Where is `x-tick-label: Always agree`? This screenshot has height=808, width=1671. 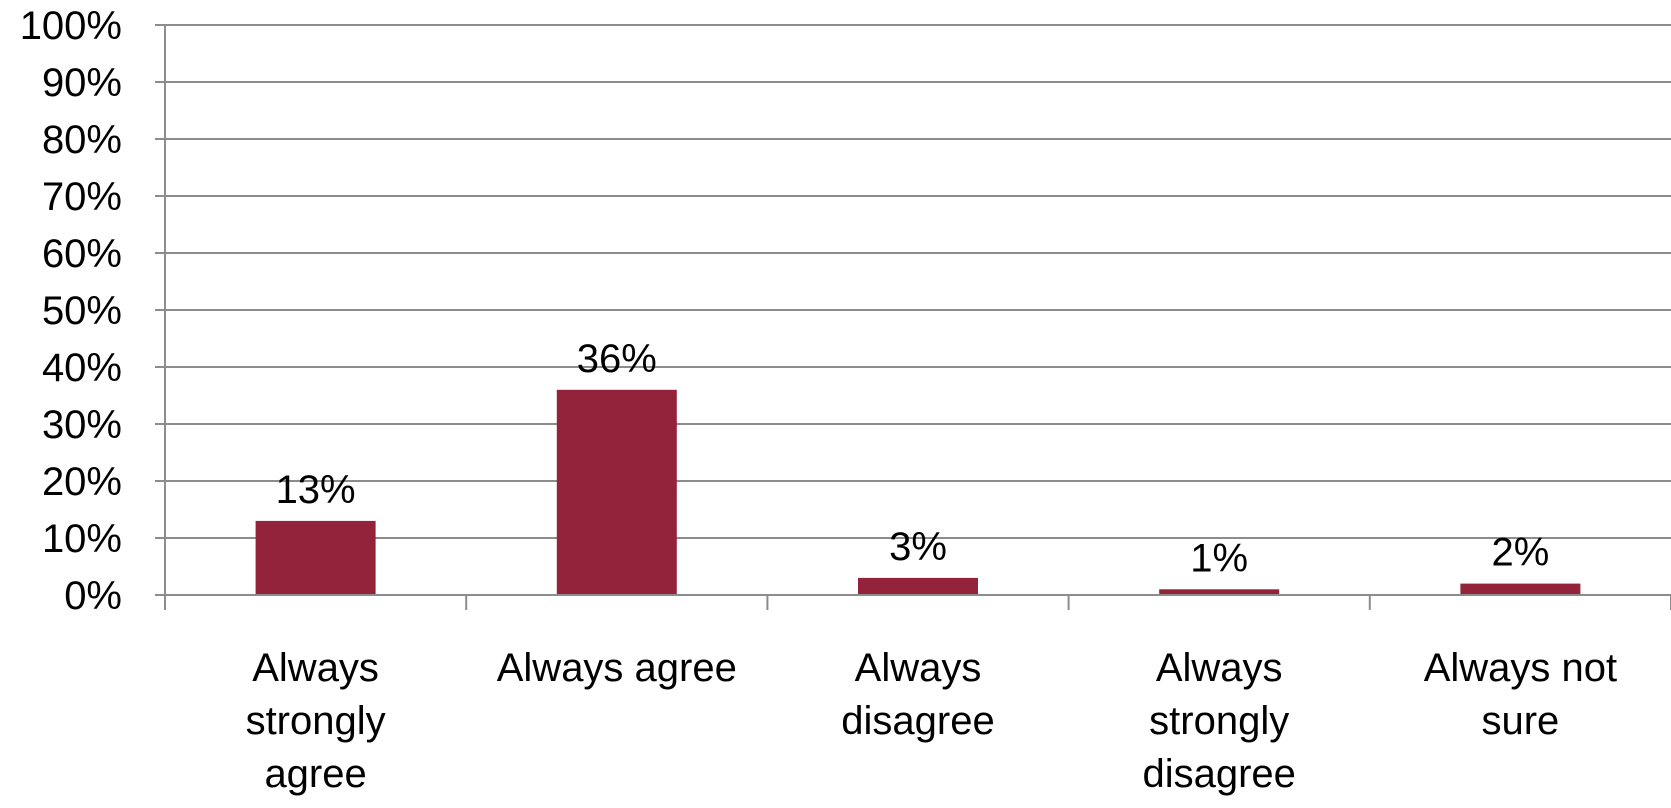
x-tick-label: Always agree is located at coordinates (617, 668).